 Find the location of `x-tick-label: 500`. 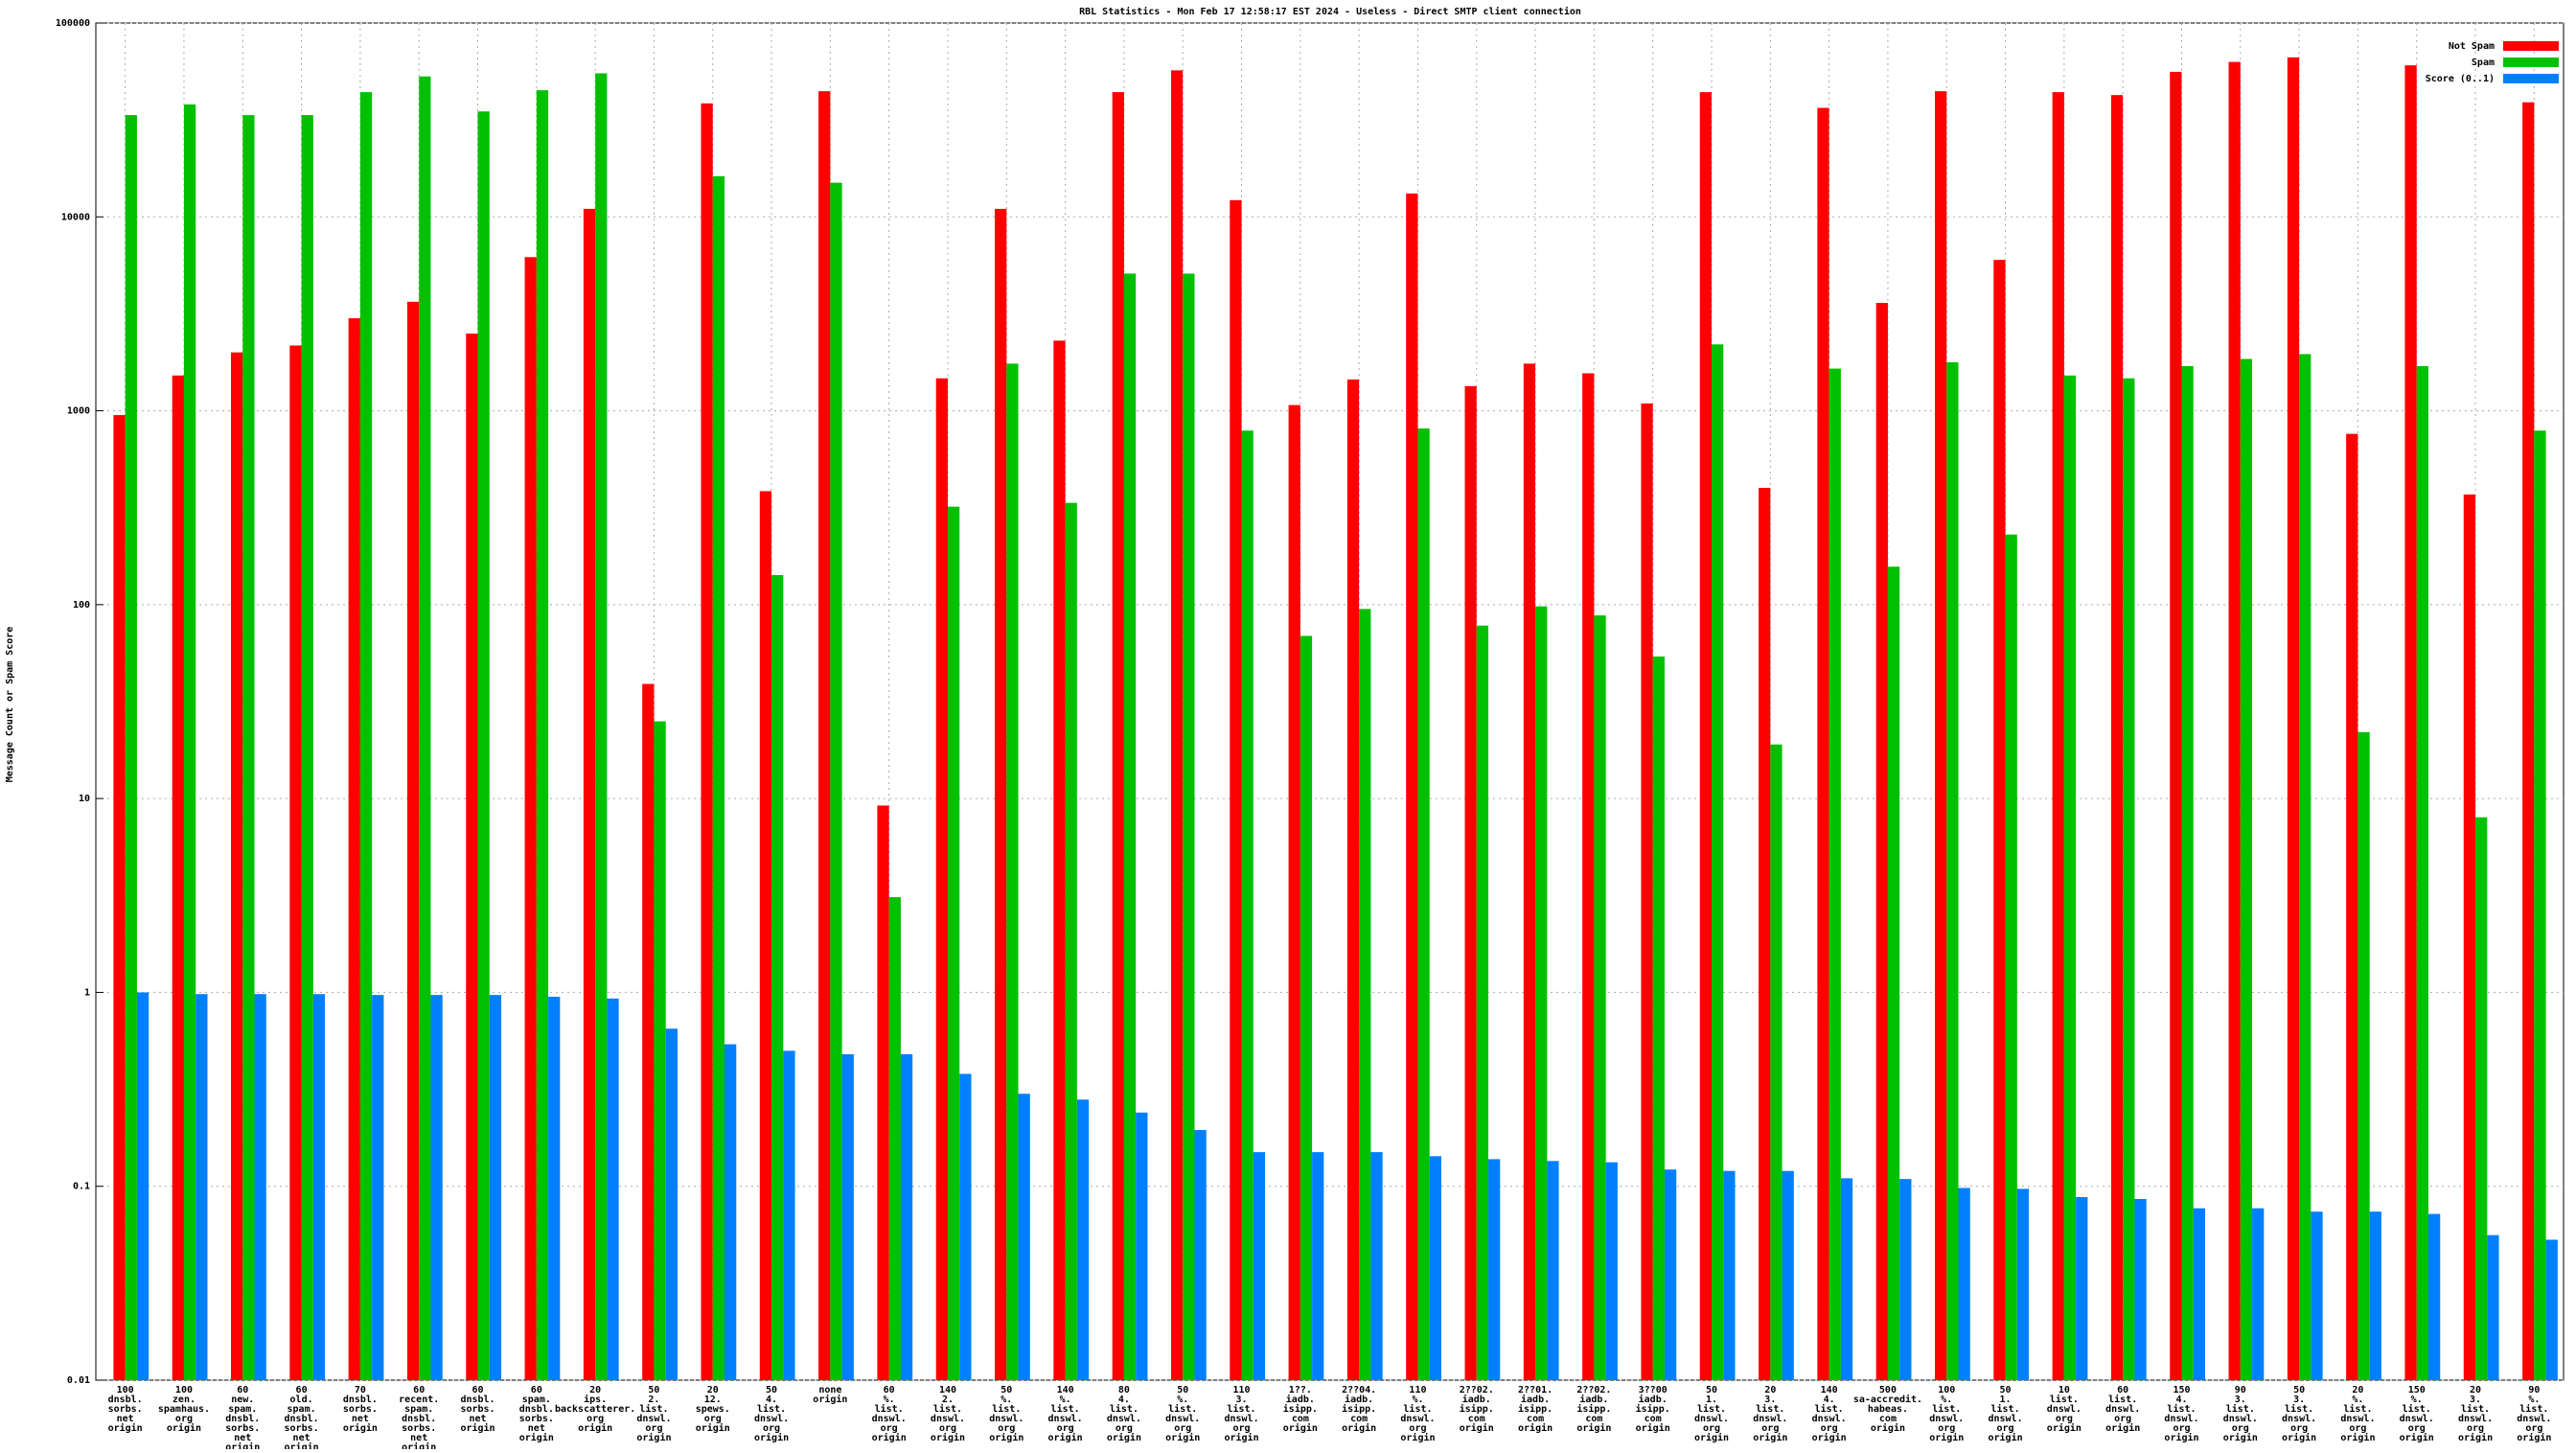

x-tick-label: 500 is located at coordinates (1888, 1390).